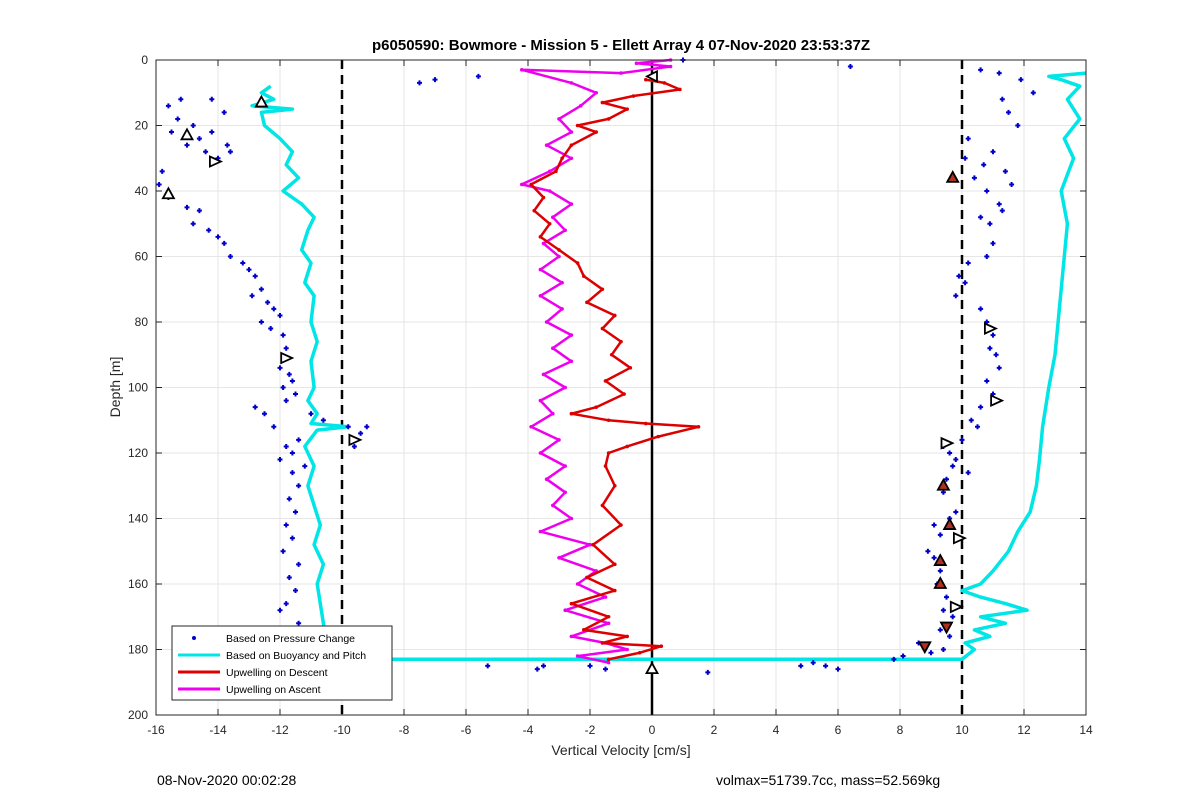 Image resolution: width=1200 pixels, height=804 pixels. What do you see at coordinates (156, 730) in the screenshot?
I see `x-tick-label: -16` at bounding box center [156, 730].